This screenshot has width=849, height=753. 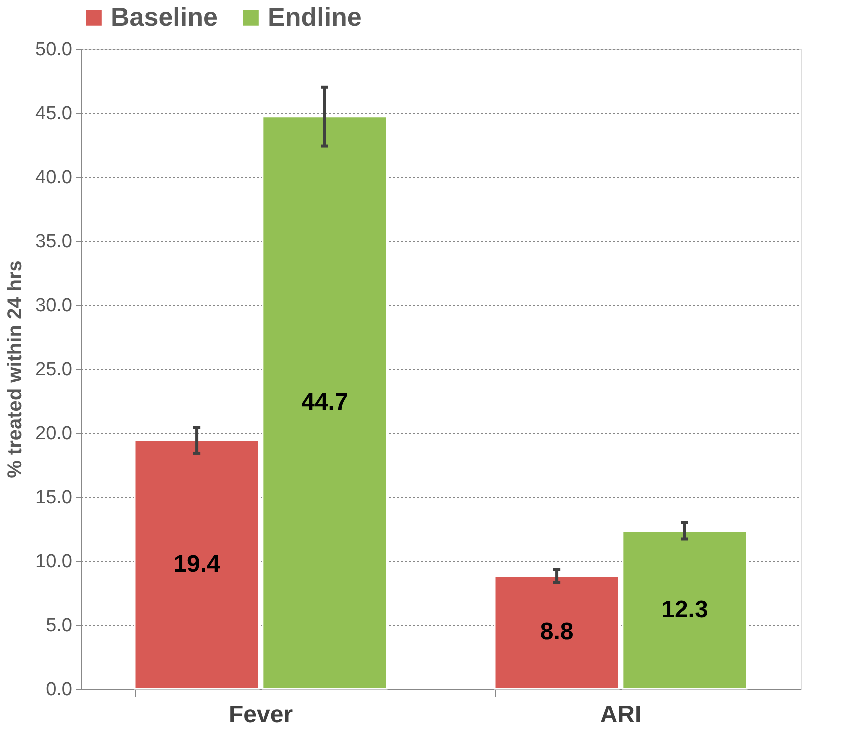 What do you see at coordinates (261, 715) in the screenshot?
I see `x-tick-label: Fever` at bounding box center [261, 715].